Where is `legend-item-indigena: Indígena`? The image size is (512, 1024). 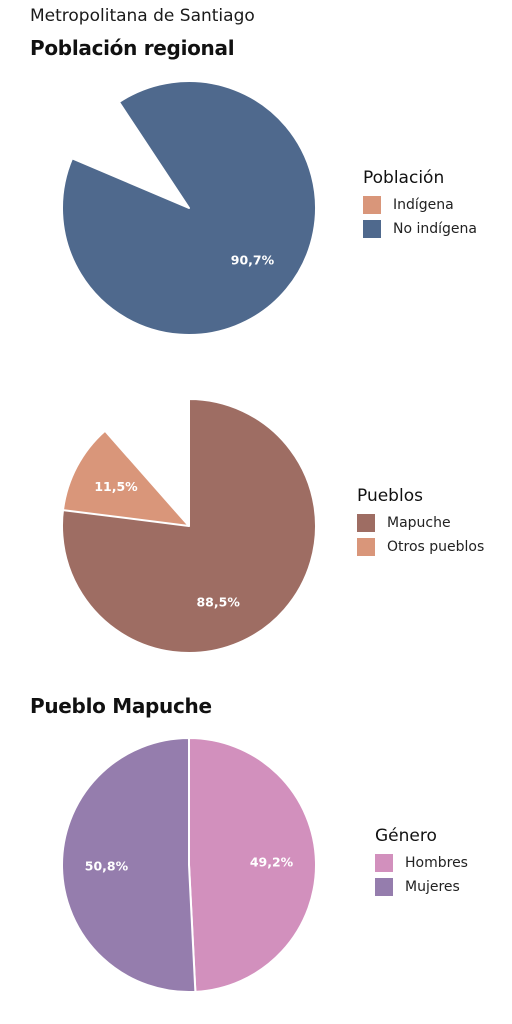
legend-item-indigena: Indígena is located at coordinates (420, 205).